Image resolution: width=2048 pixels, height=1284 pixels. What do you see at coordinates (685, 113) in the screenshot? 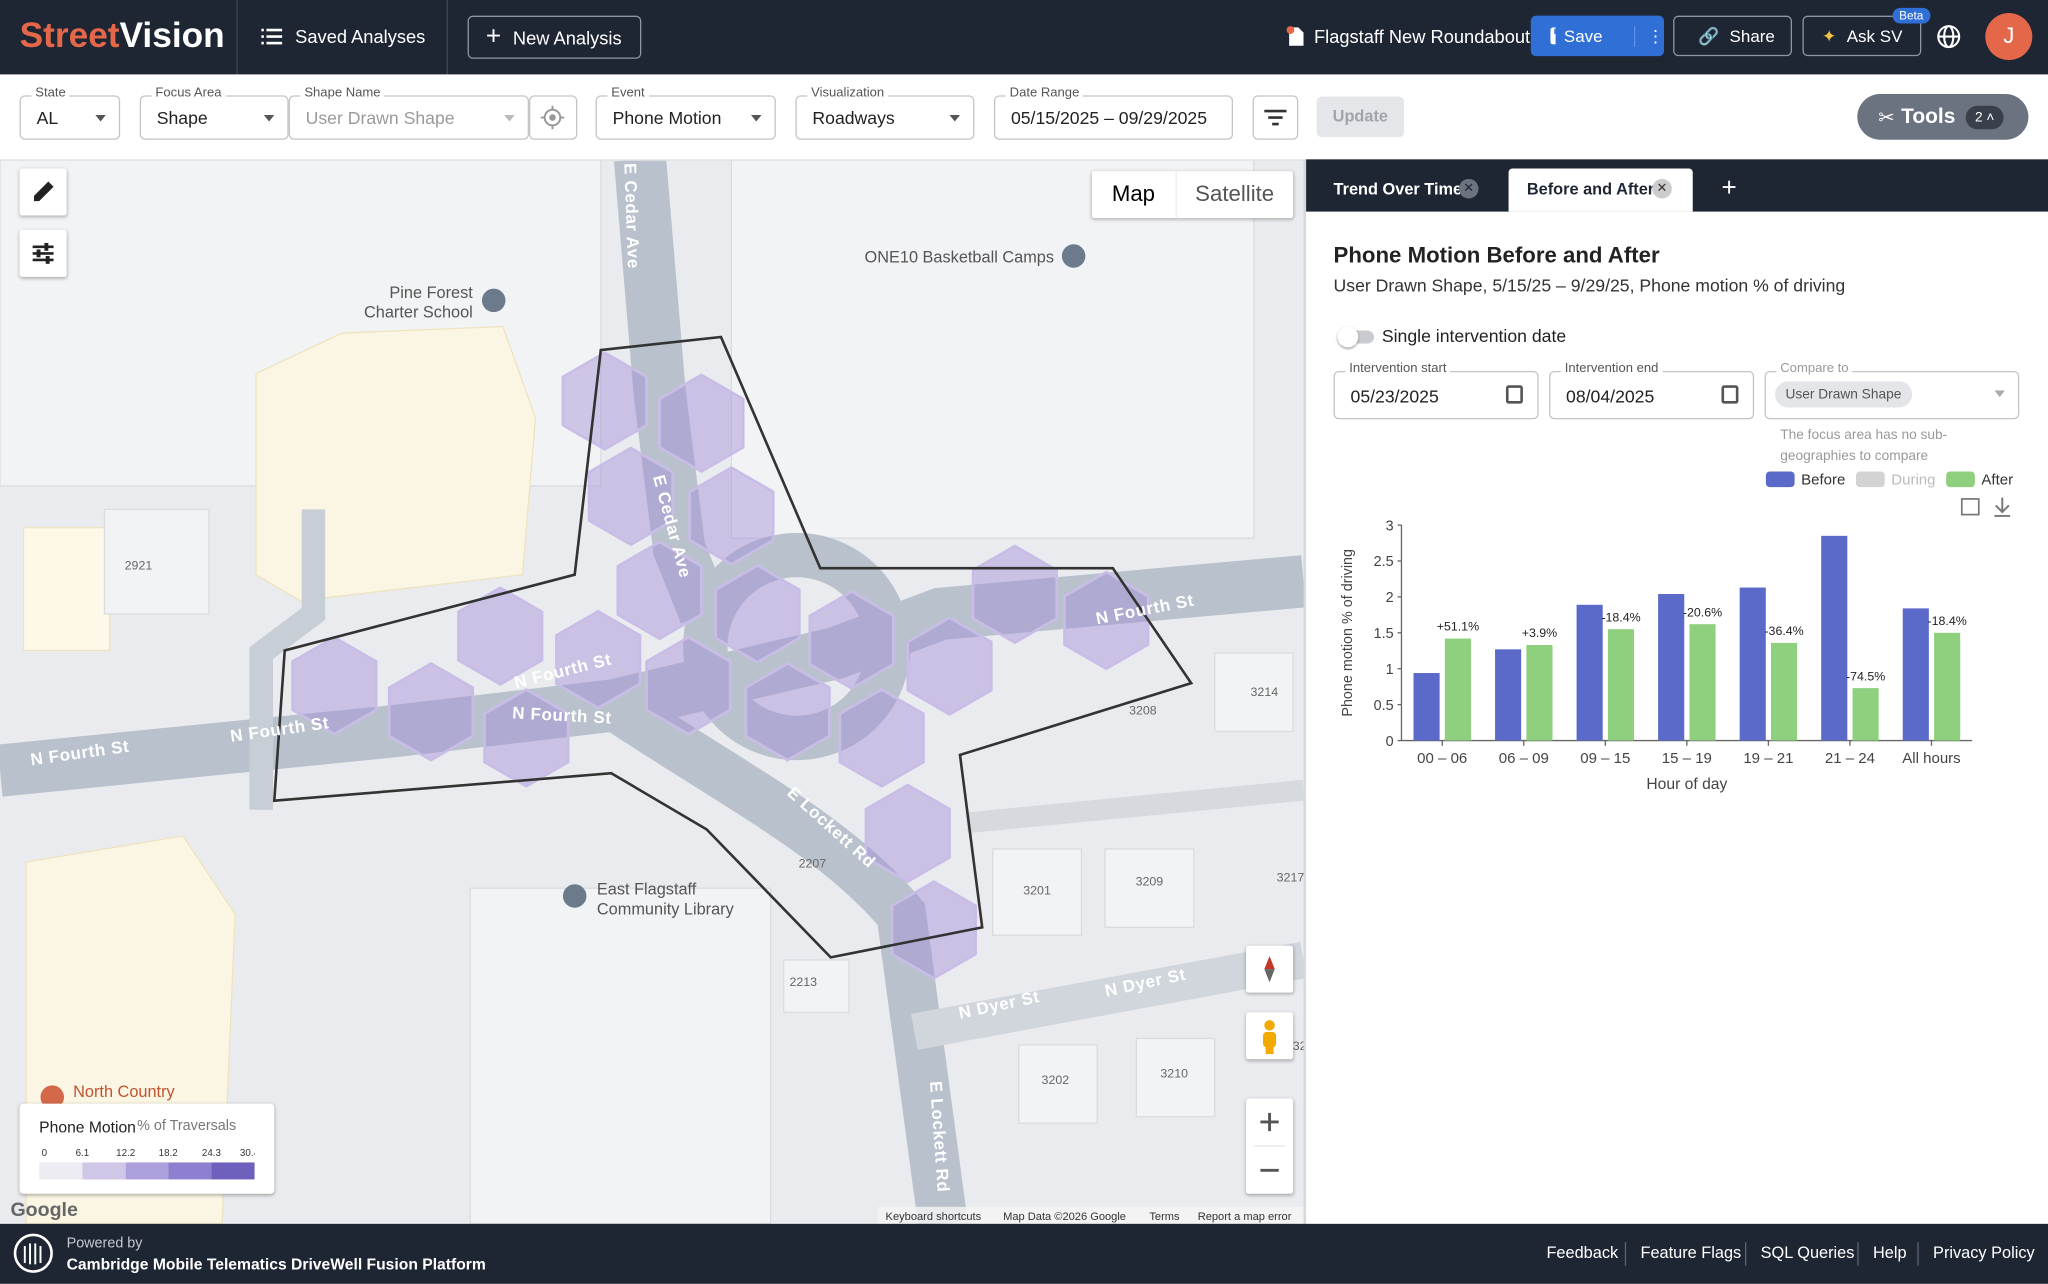
I see `filter-field: Event Phone Motion` at bounding box center [685, 113].